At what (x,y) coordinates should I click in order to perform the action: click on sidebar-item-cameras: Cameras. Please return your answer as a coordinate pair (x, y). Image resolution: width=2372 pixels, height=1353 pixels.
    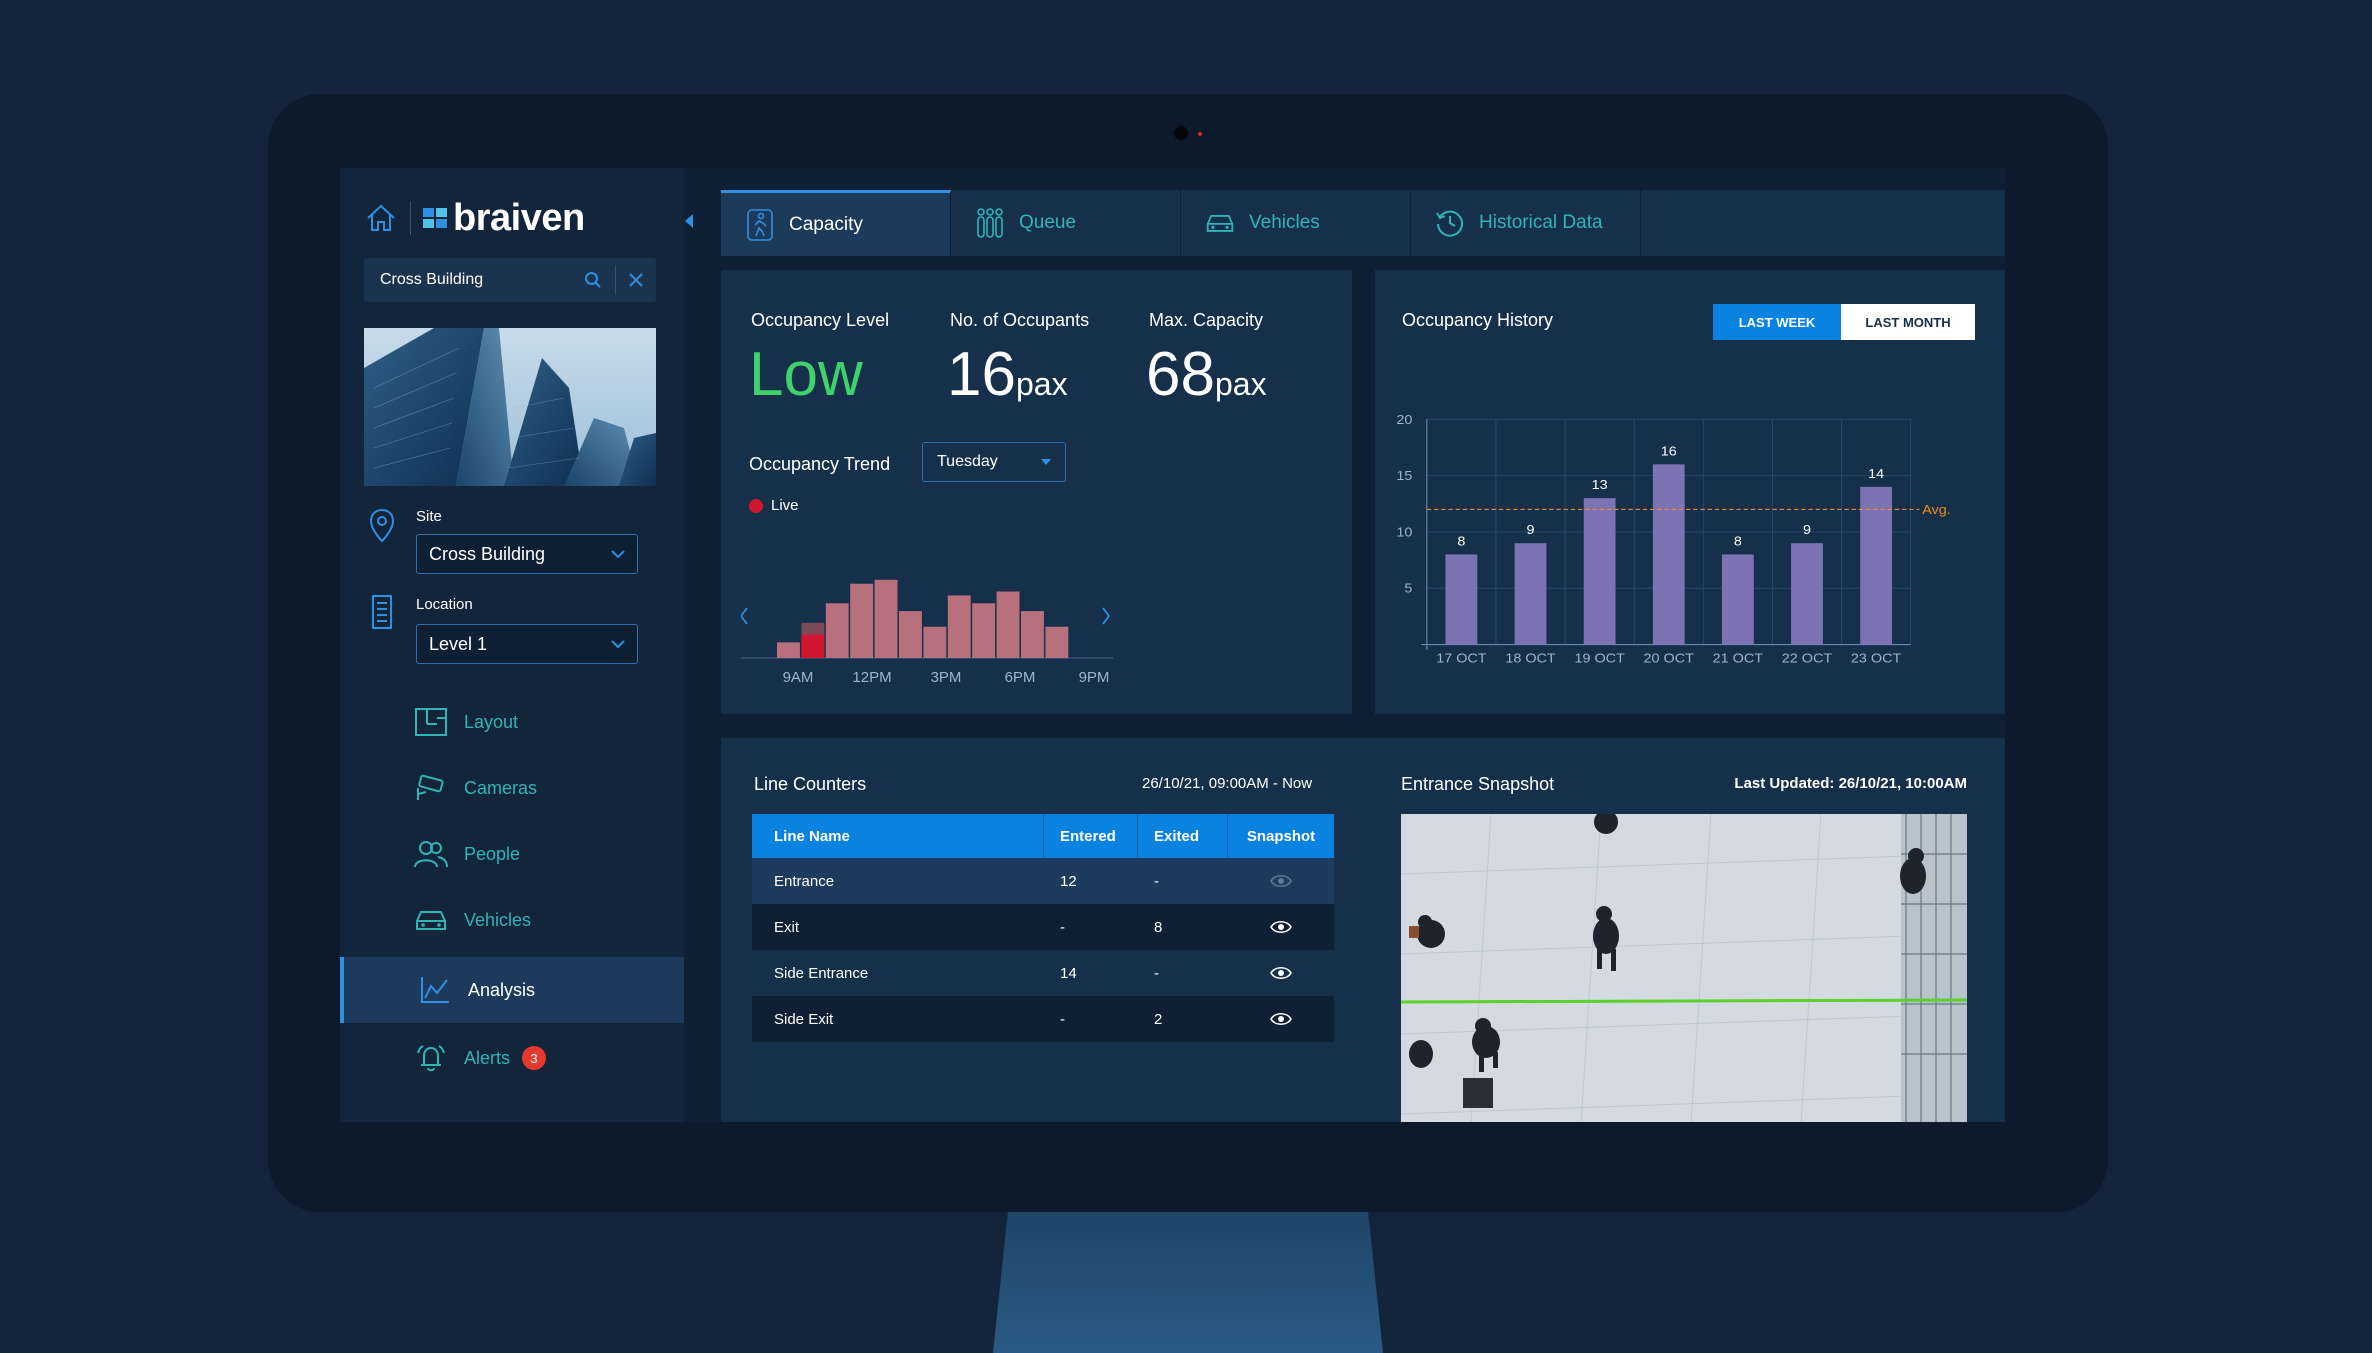
    Looking at the image, I should click on (512, 788).